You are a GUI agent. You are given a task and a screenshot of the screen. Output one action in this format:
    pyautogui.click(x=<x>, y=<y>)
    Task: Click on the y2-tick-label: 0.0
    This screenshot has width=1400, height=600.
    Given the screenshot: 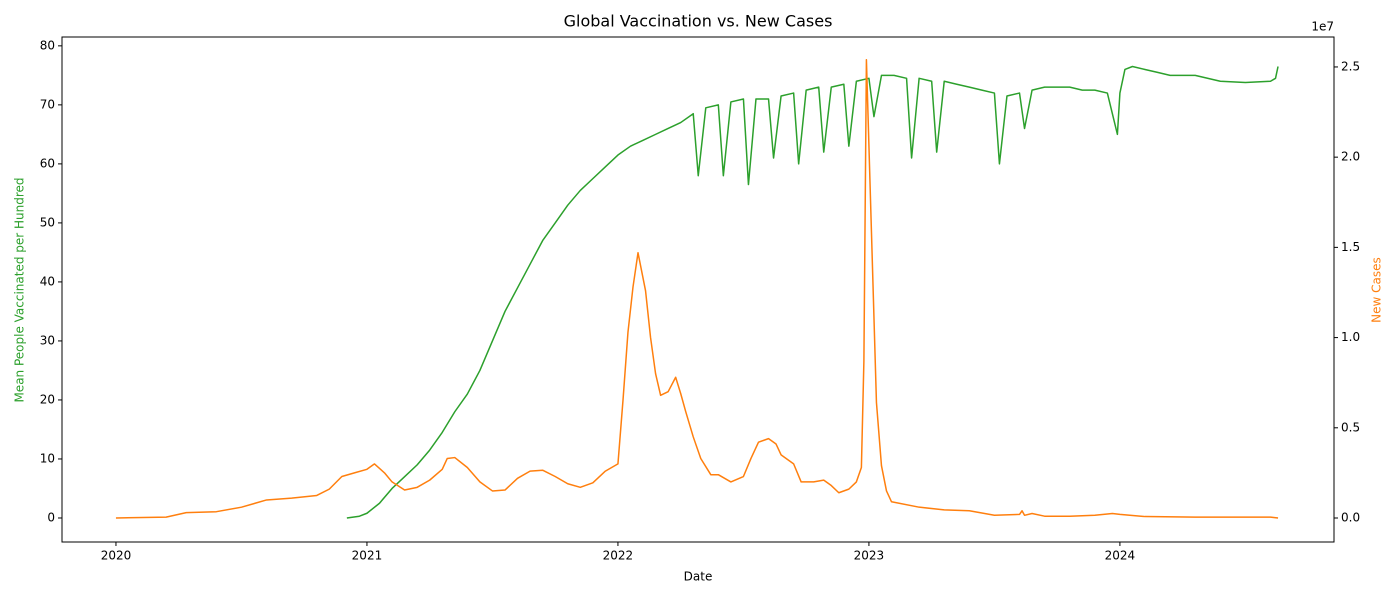 What is the action you would take?
    pyautogui.click(x=1350, y=518)
    